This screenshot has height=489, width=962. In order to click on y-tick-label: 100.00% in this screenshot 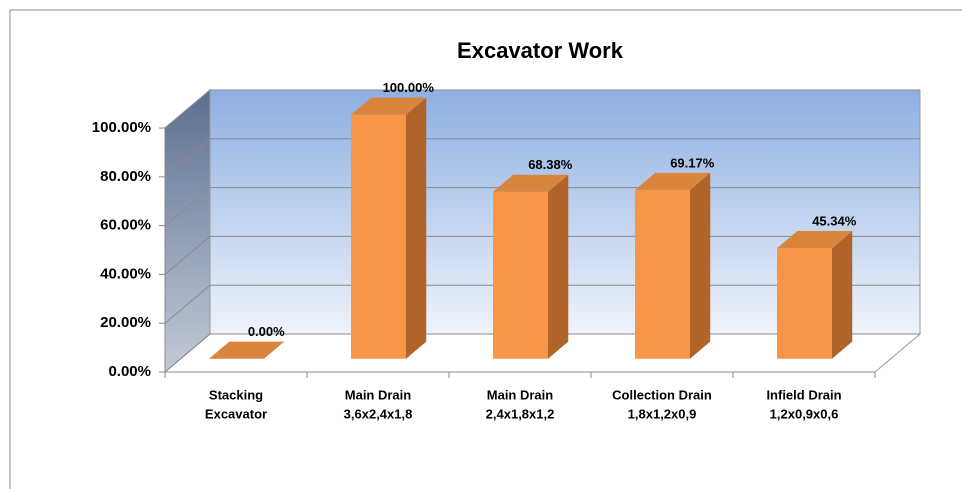, I will do `click(121, 127)`.